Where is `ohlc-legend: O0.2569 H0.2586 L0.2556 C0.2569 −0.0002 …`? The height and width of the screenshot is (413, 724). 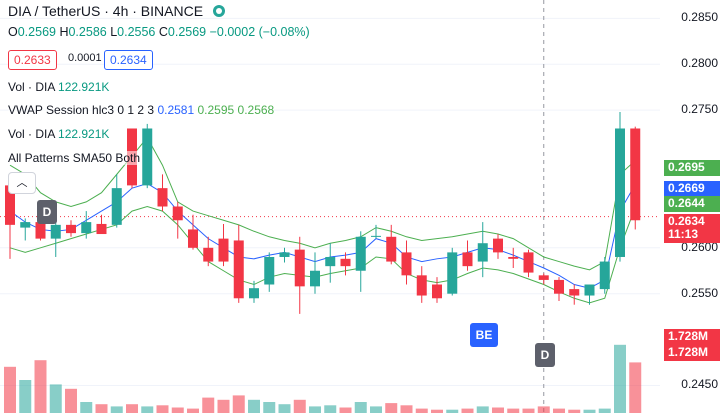
ohlc-legend: O0.2569 H0.2586 L0.2556 C0.2569 −0.0002 … is located at coordinates (159, 32).